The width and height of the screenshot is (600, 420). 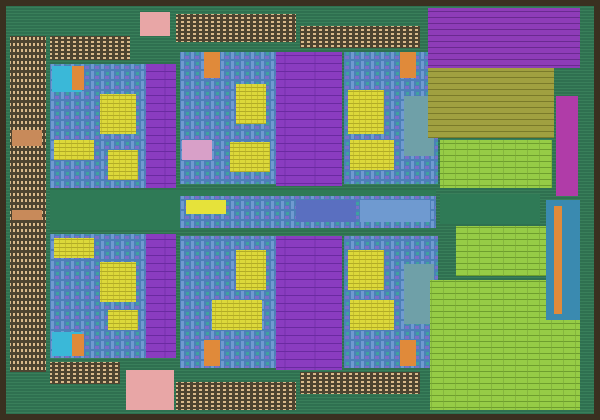 What do you see at coordinates (85, 373) in the screenshot?
I see `io-pad-row-bottom` at bounding box center [85, 373].